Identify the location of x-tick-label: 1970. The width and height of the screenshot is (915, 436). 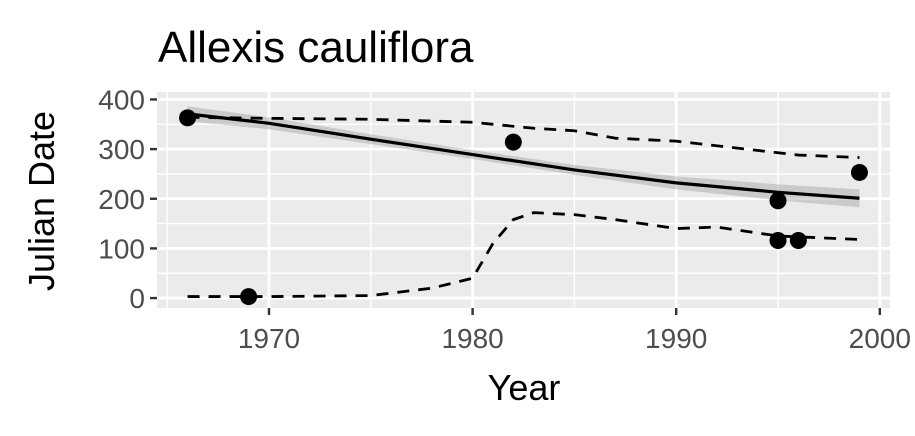
(269, 338).